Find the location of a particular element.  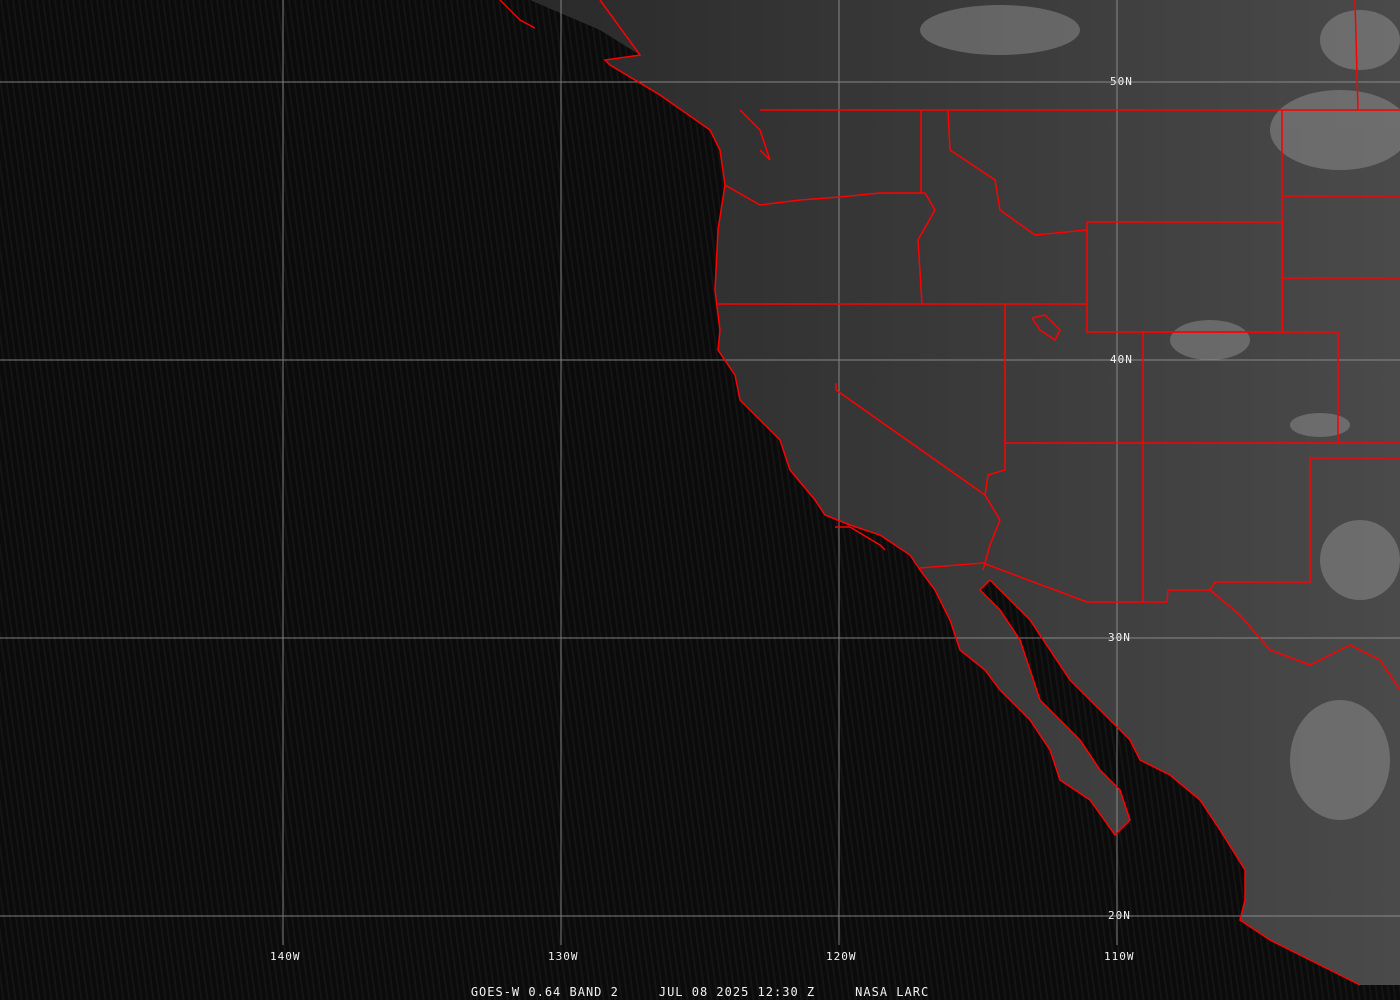

lat-label-20n: 20N is located at coordinates (1119, 915).